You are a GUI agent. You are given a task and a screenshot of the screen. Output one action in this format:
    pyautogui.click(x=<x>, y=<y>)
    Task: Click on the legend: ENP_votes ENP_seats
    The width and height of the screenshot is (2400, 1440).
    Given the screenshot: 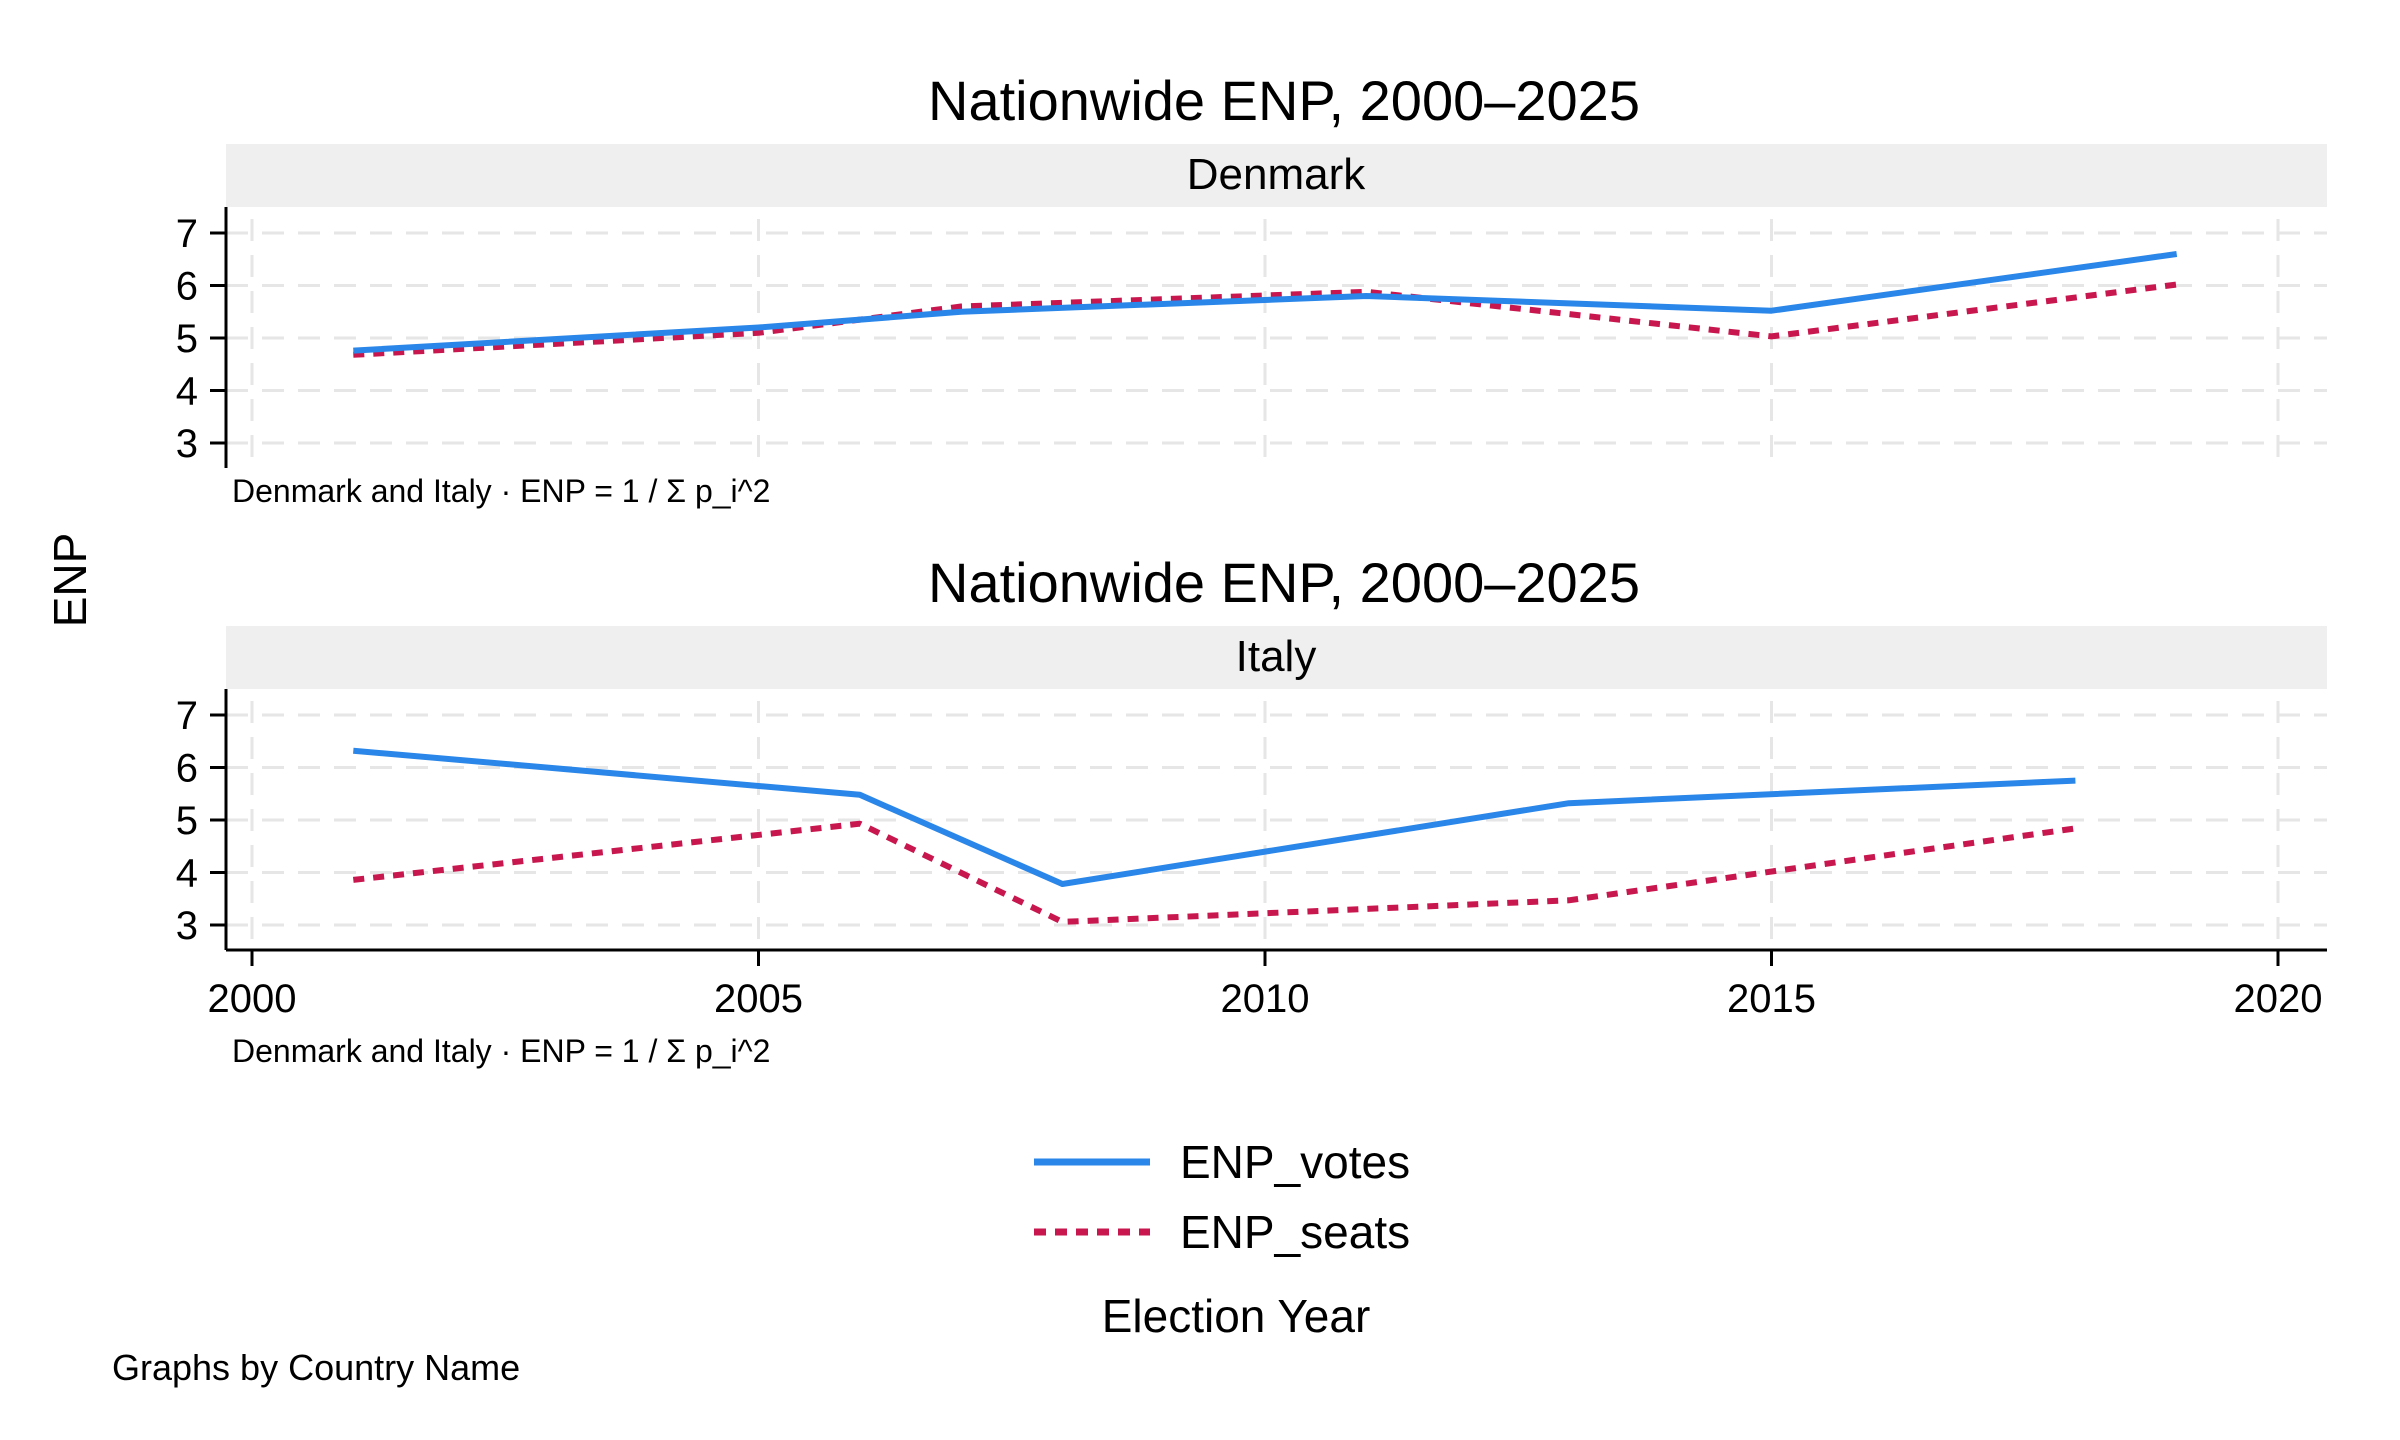 What is the action you would take?
    pyautogui.click(x=1222, y=1197)
    